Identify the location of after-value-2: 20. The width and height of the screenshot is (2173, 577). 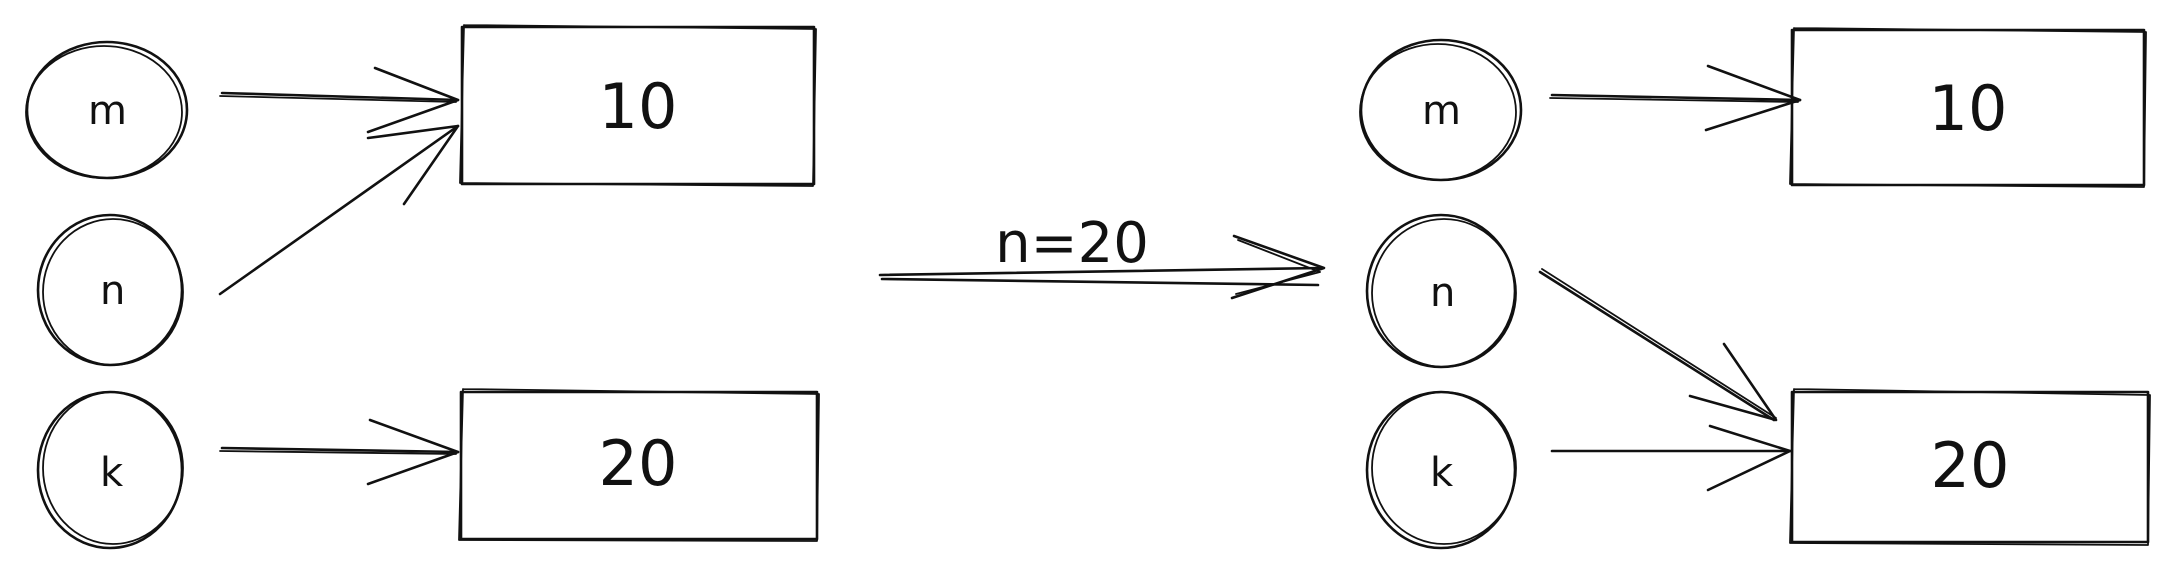
(1970, 465).